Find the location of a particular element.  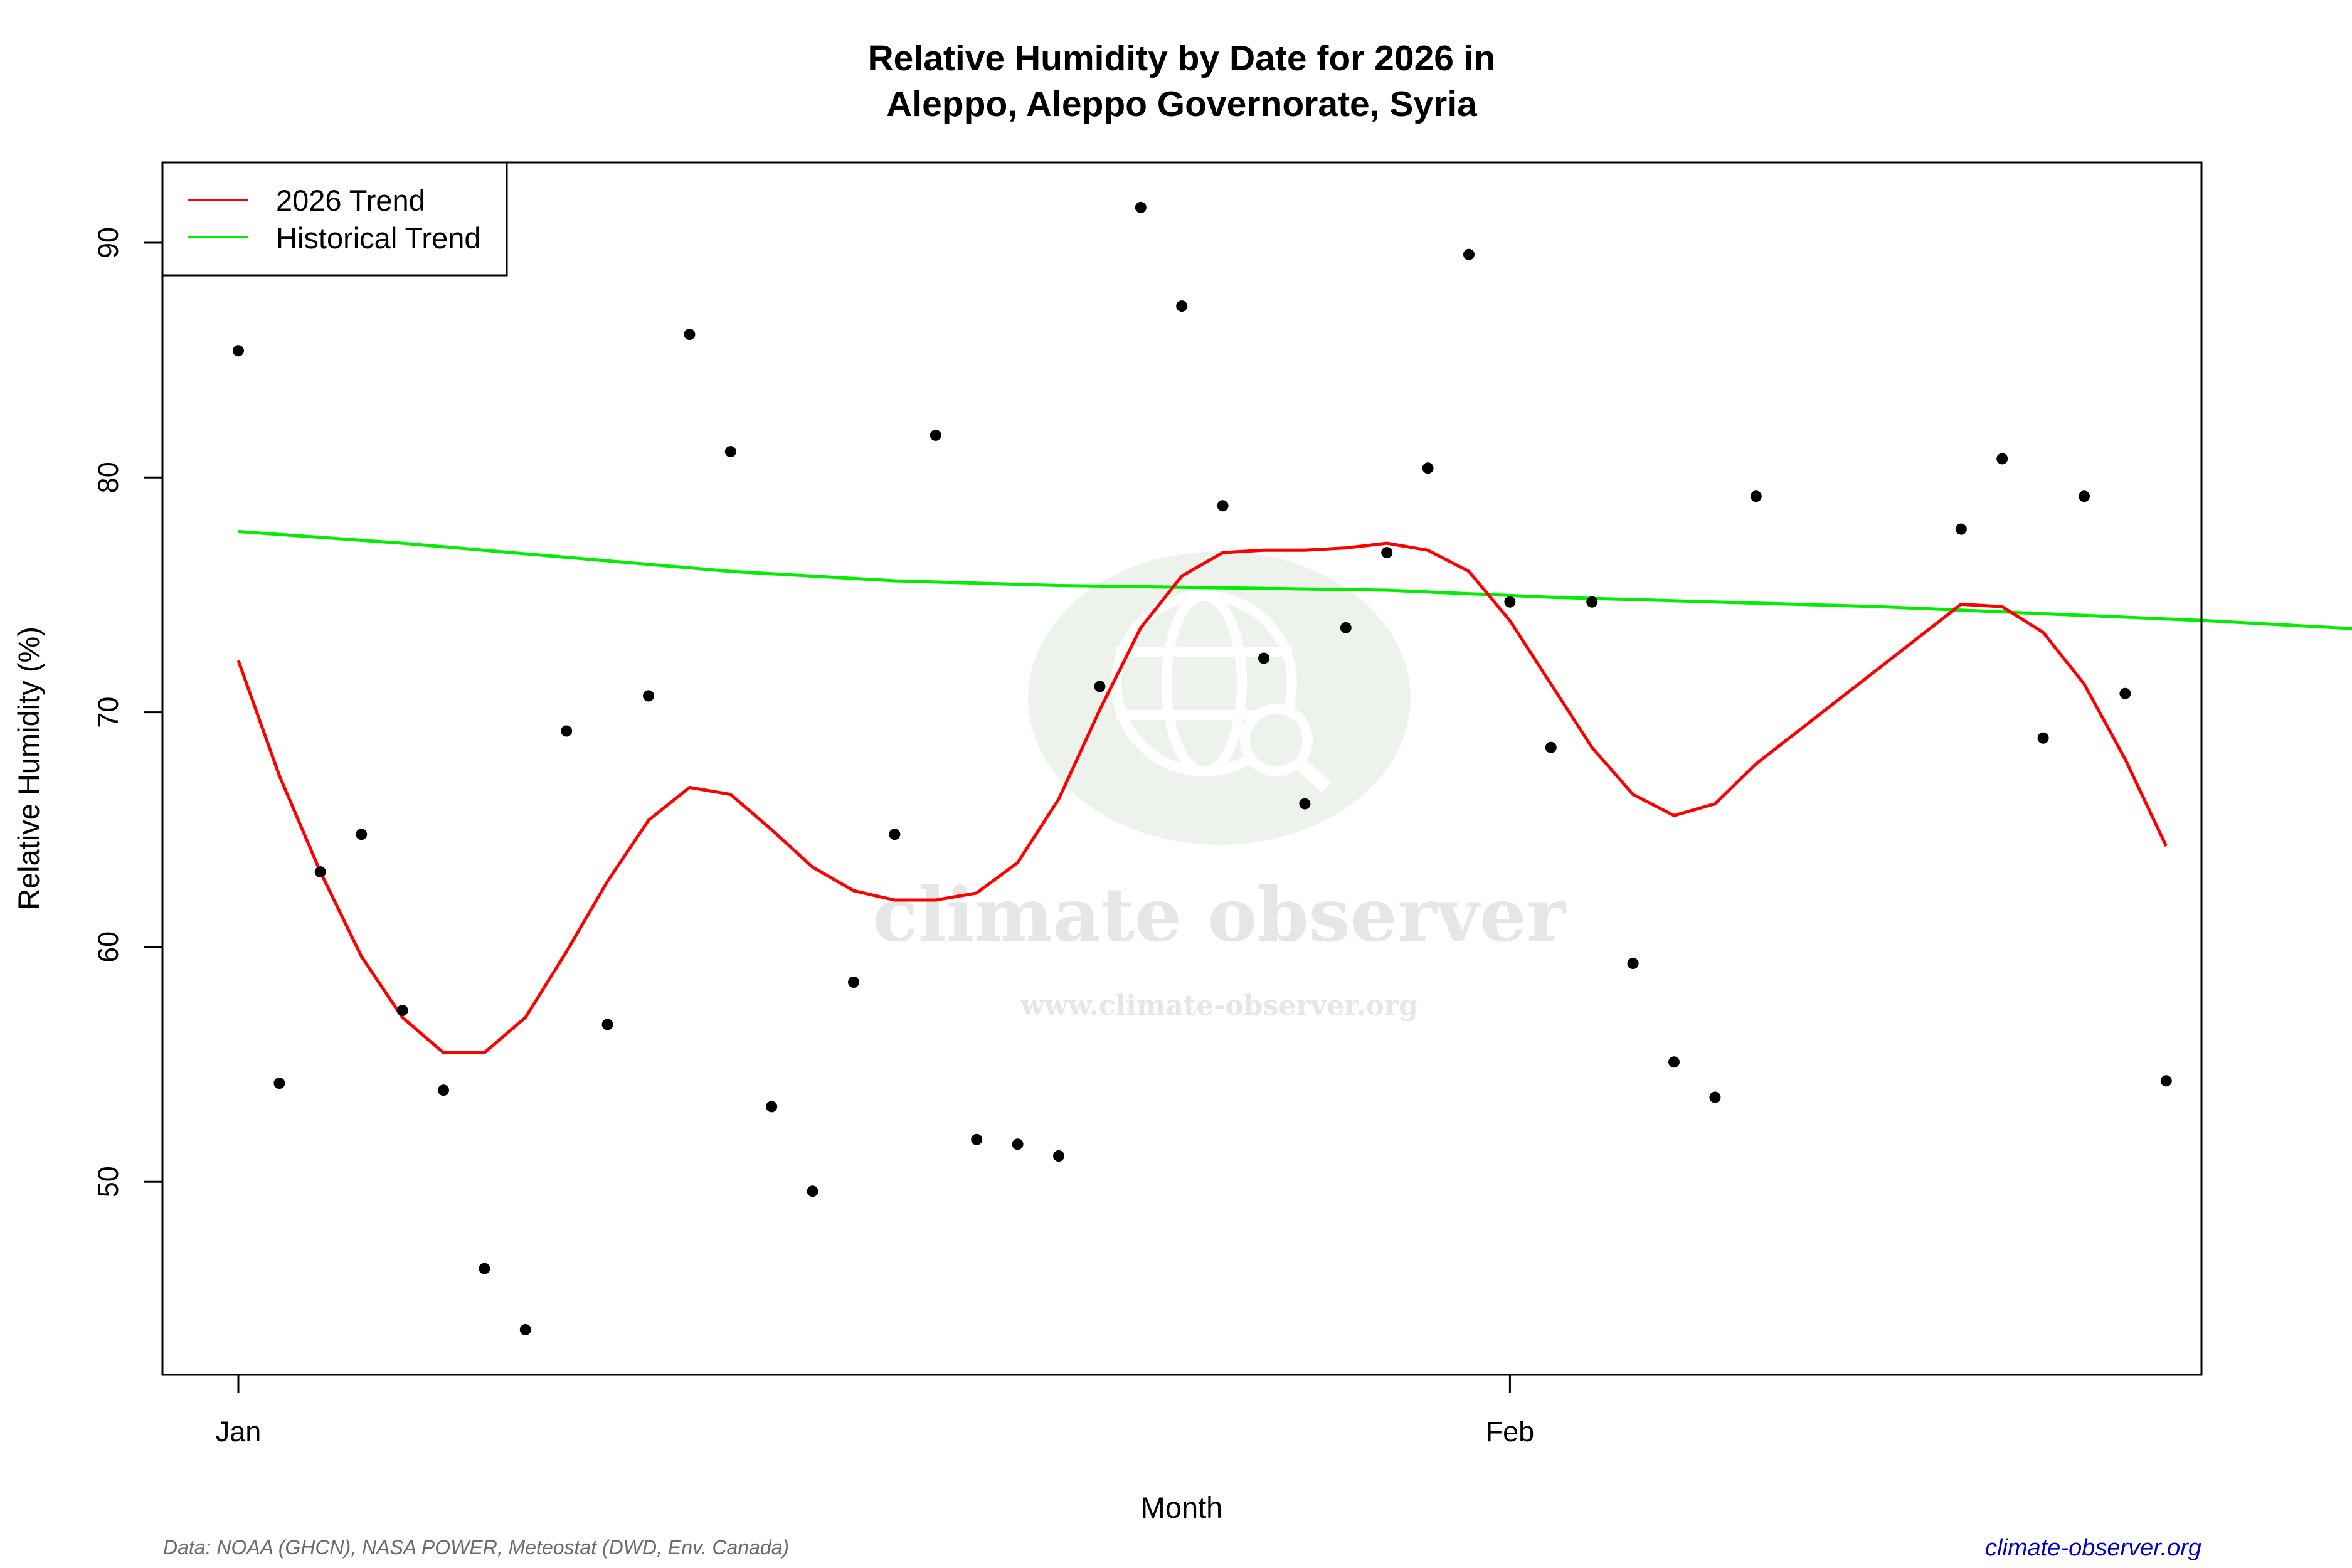

y-axis-label: Relative Humidity (%) is located at coordinates (28, 768).